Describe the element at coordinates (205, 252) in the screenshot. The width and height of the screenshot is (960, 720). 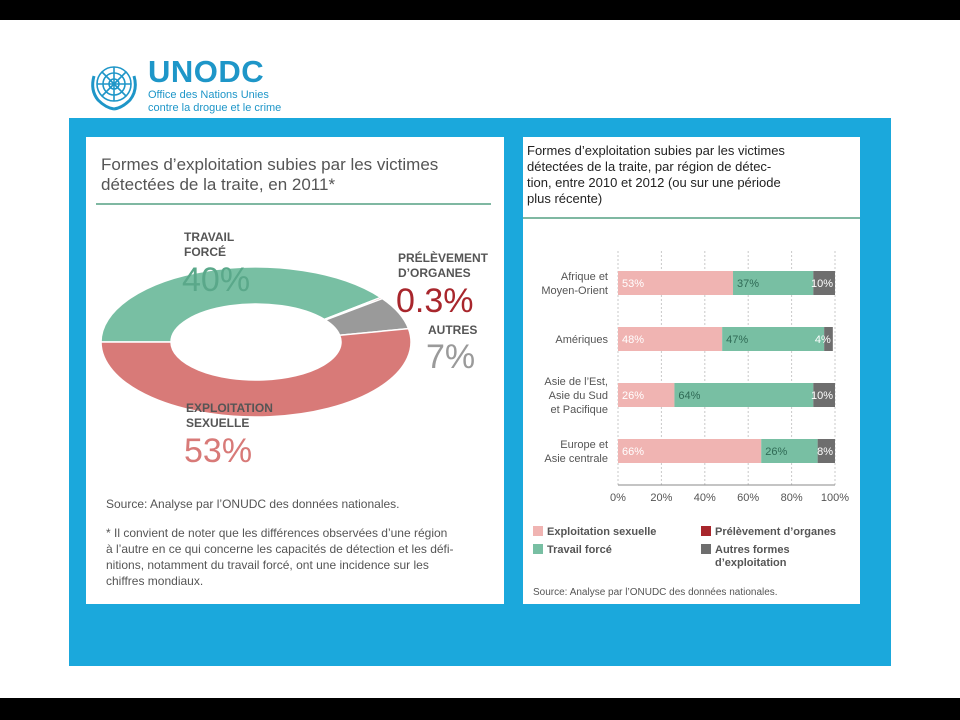
I see `label-forced-labour-line-2: FORCÉ` at that location.